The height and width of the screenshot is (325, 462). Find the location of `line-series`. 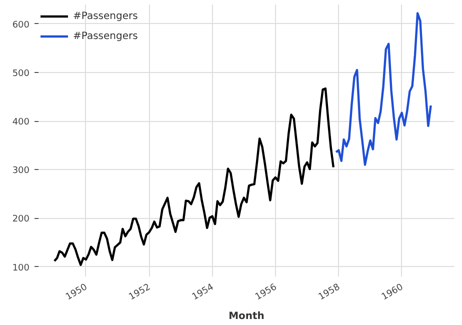

line-series is located at coordinates (383, 89).